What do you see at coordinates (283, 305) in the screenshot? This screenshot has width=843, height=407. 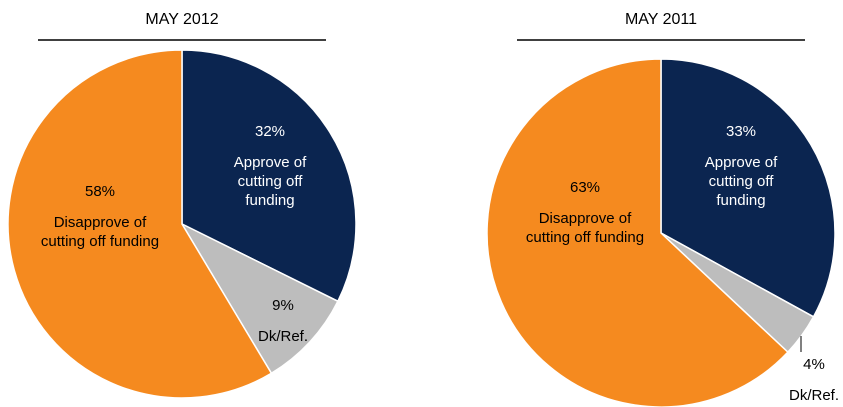 I see `slice-percent-label: 9%` at bounding box center [283, 305].